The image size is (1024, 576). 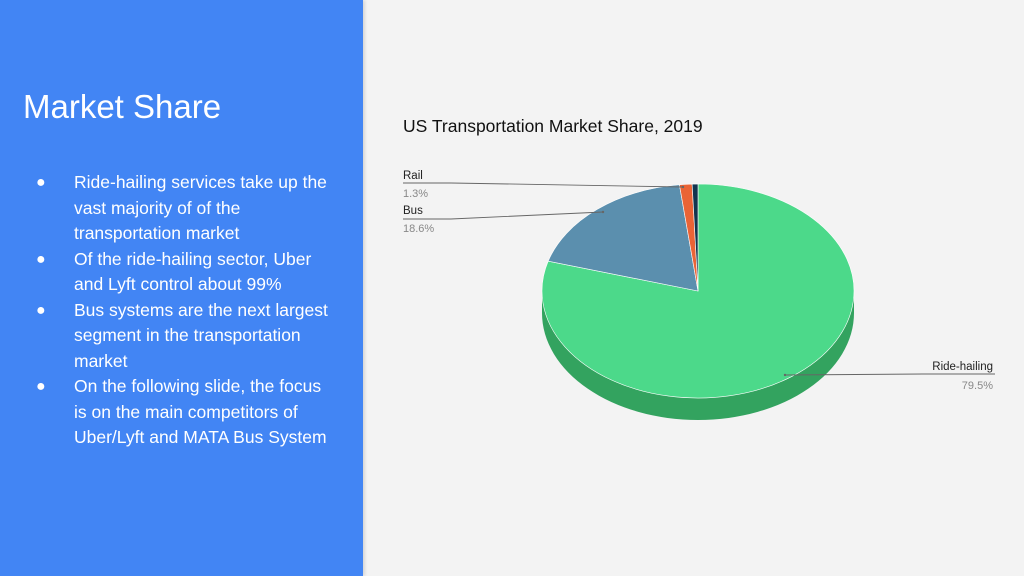 I want to click on pie-side-ride-hailing, so click(x=698, y=355).